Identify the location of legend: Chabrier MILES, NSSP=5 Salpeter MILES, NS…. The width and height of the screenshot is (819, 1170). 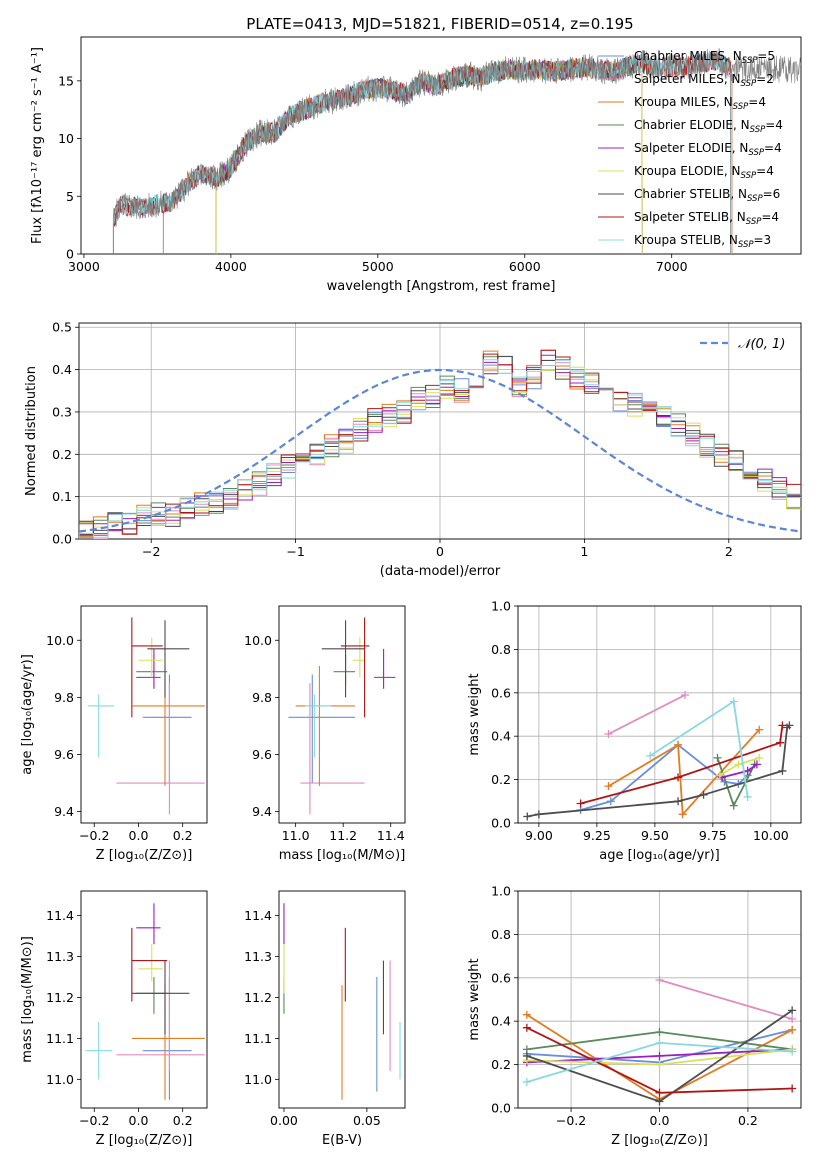
(690, 149).